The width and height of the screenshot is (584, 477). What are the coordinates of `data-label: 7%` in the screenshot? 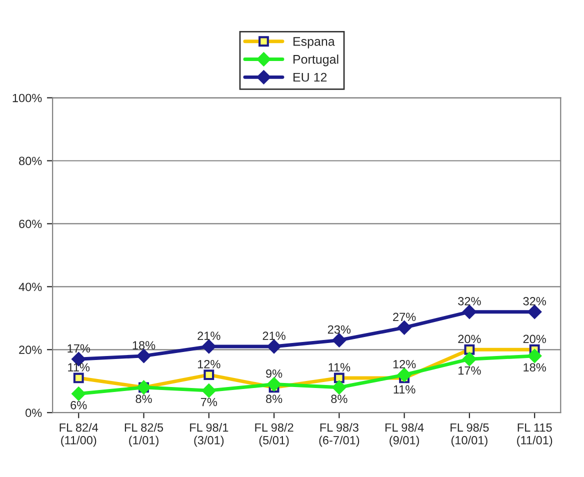 It's located at (209, 402).